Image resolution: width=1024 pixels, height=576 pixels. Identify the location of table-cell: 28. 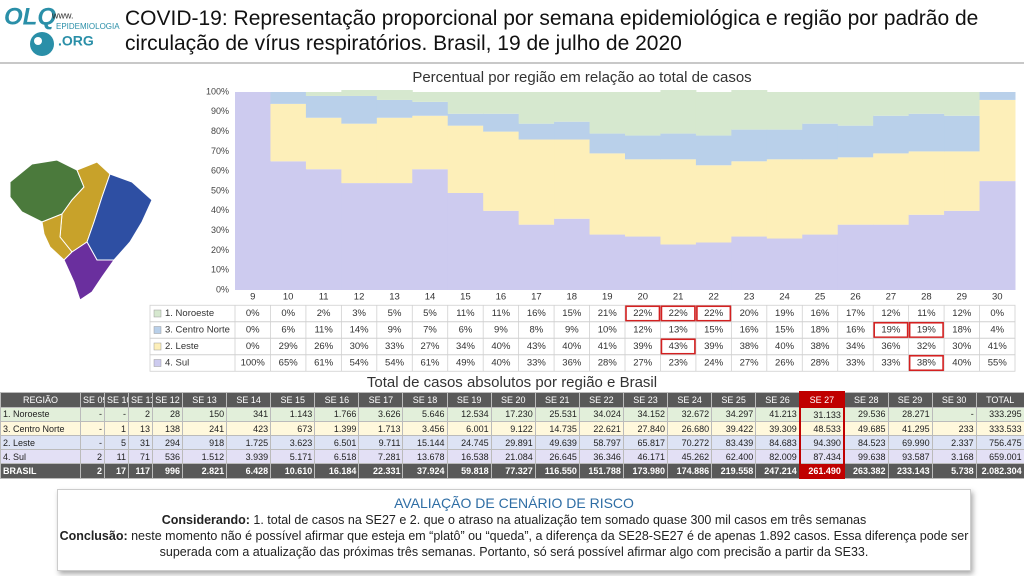
(167, 414).